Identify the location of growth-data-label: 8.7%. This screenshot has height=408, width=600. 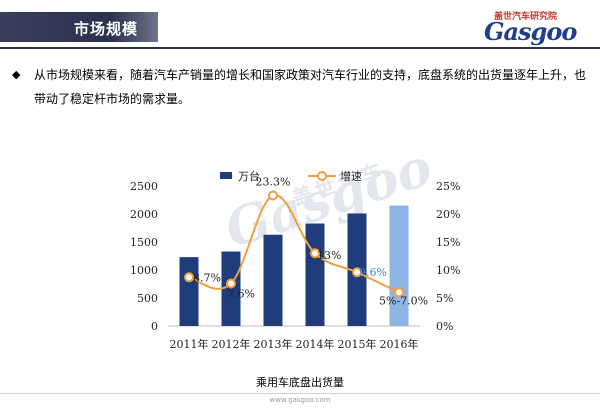
(207, 277).